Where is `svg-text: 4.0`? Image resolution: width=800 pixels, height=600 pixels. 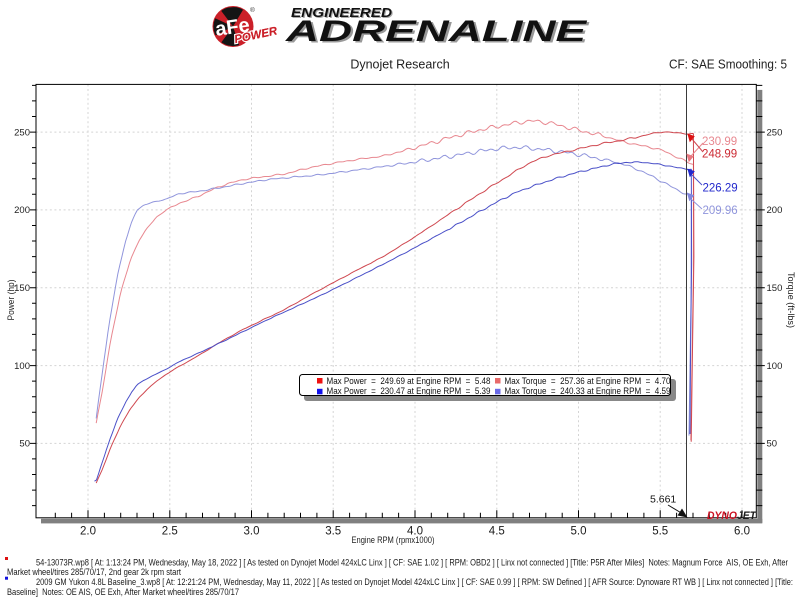 svg-text: 4.0 is located at coordinates (415, 532).